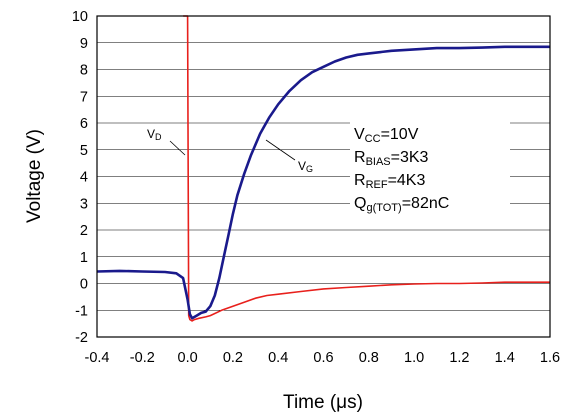  What do you see at coordinates (305, 166) in the screenshot?
I see `vg-callout-label: VG` at bounding box center [305, 166].